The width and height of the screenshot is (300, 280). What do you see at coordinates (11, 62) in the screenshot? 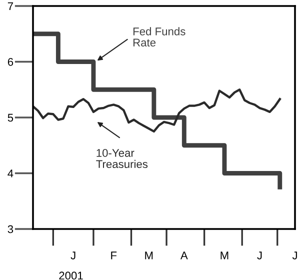
I see `y-tick-label: 6` at bounding box center [11, 62].